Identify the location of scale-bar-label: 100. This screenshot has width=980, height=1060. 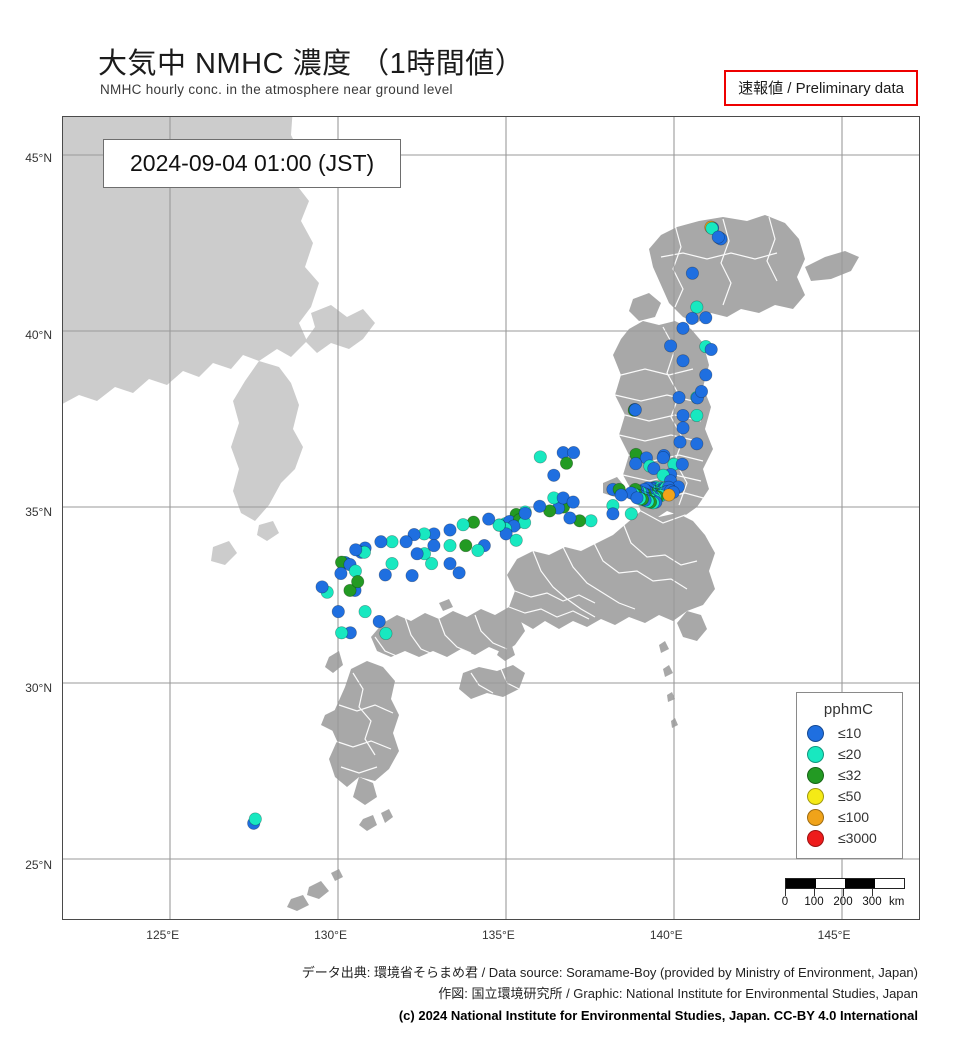
(814, 902).